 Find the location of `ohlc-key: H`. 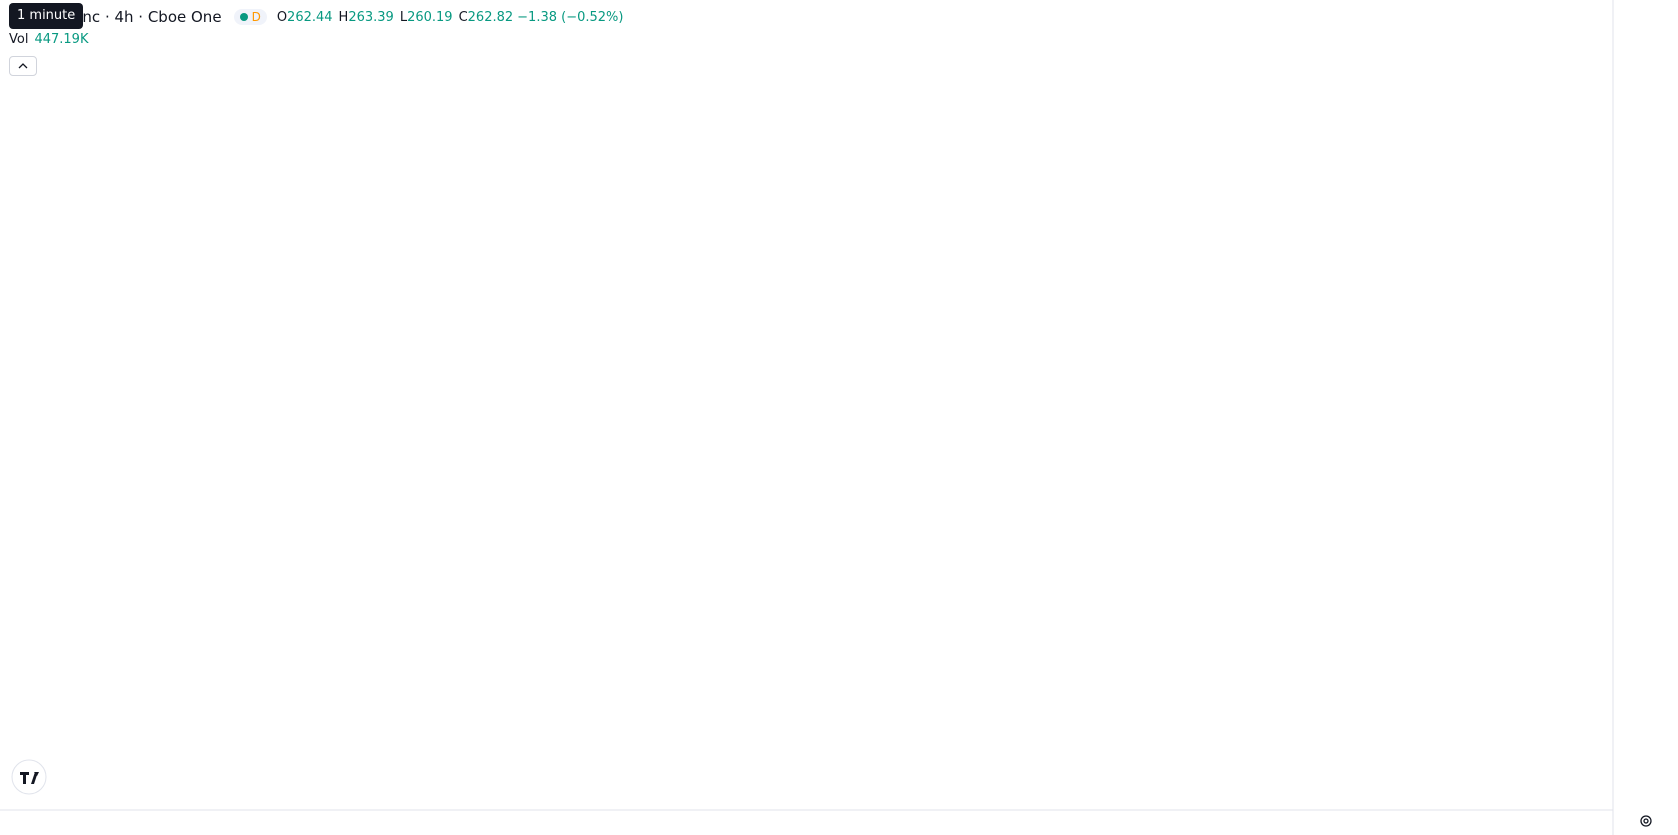

ohlc-key: H is located at coordinates (343, 17).